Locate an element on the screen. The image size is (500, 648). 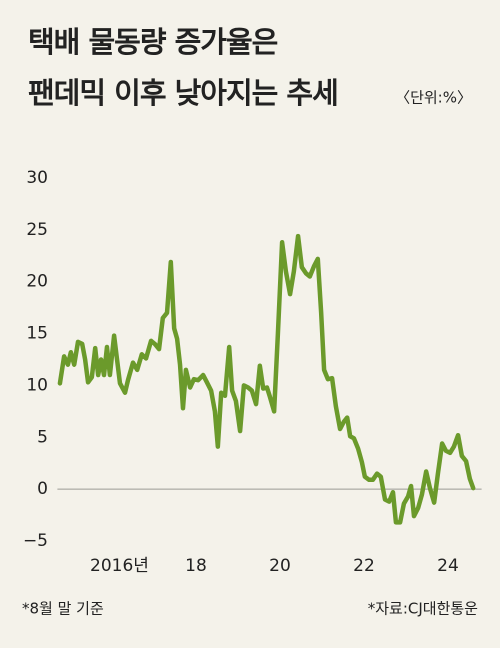
x-tick-label: 20 is located at coordinates (280, 566).